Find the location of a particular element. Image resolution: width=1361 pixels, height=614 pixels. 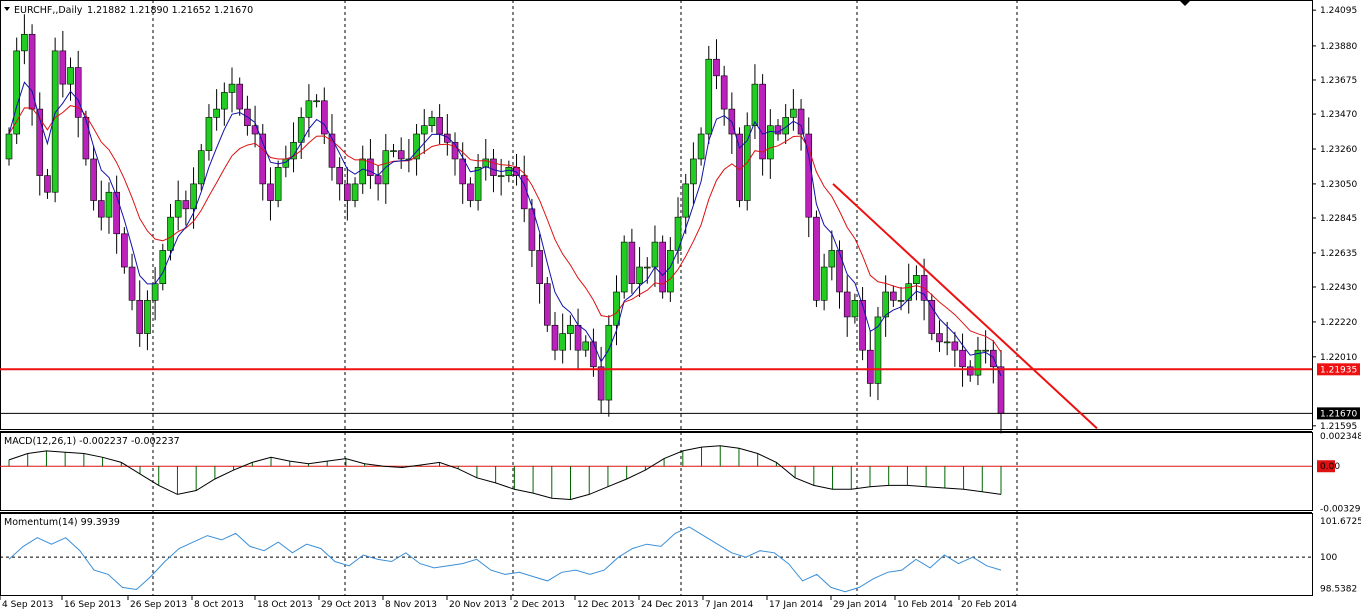

momentum-axis-label: 98.5382 is located at coordinates (1338, 590).